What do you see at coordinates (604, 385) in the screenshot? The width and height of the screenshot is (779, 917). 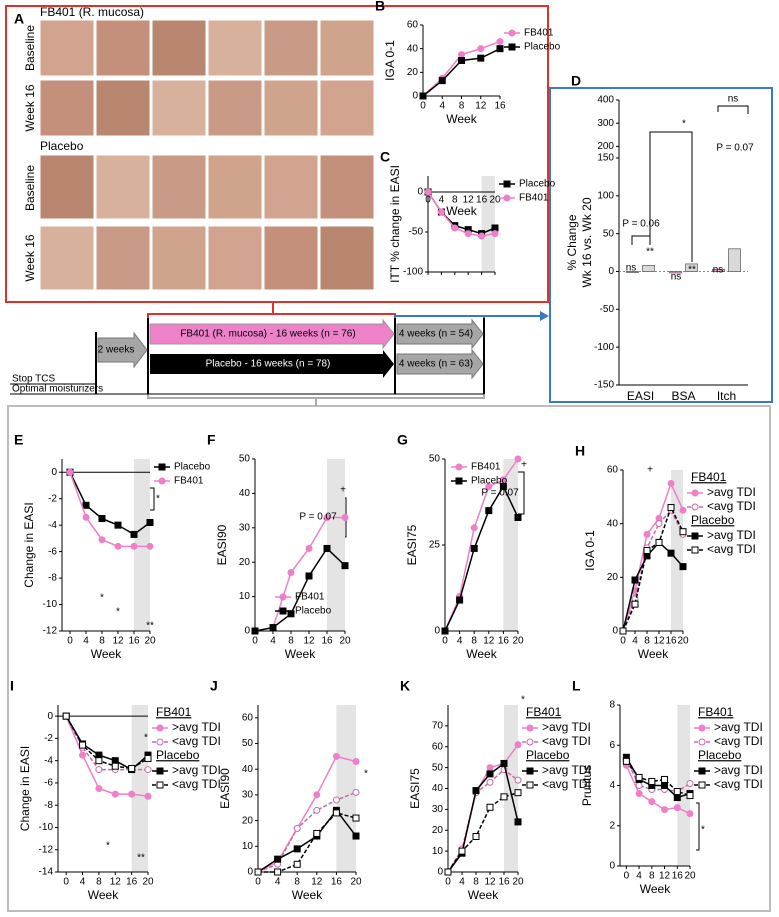 I see `y-tick-label: -150` at bounding box center [604, 385].